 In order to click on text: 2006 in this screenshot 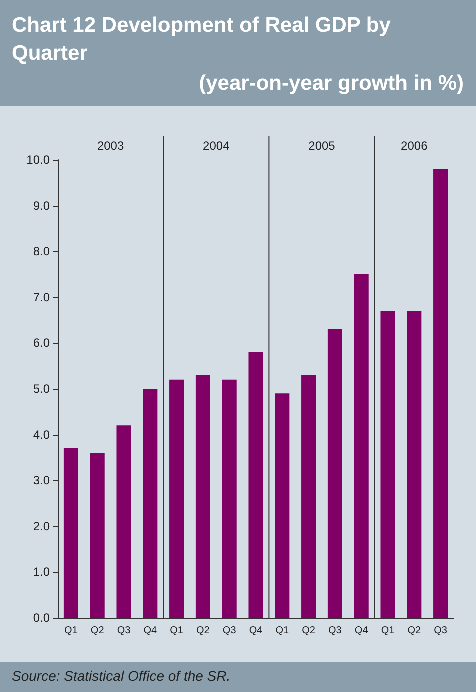, I will do `click(414, 146)`.